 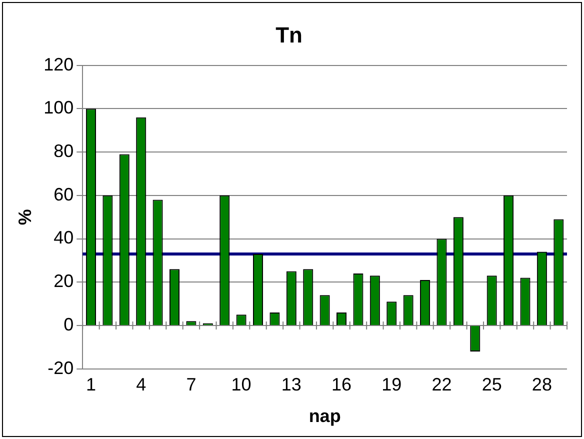 What do you see at coordinates (392, 384) in the screenshot?
I see `x-tick-label: 19` at bounding box center [392, 384].